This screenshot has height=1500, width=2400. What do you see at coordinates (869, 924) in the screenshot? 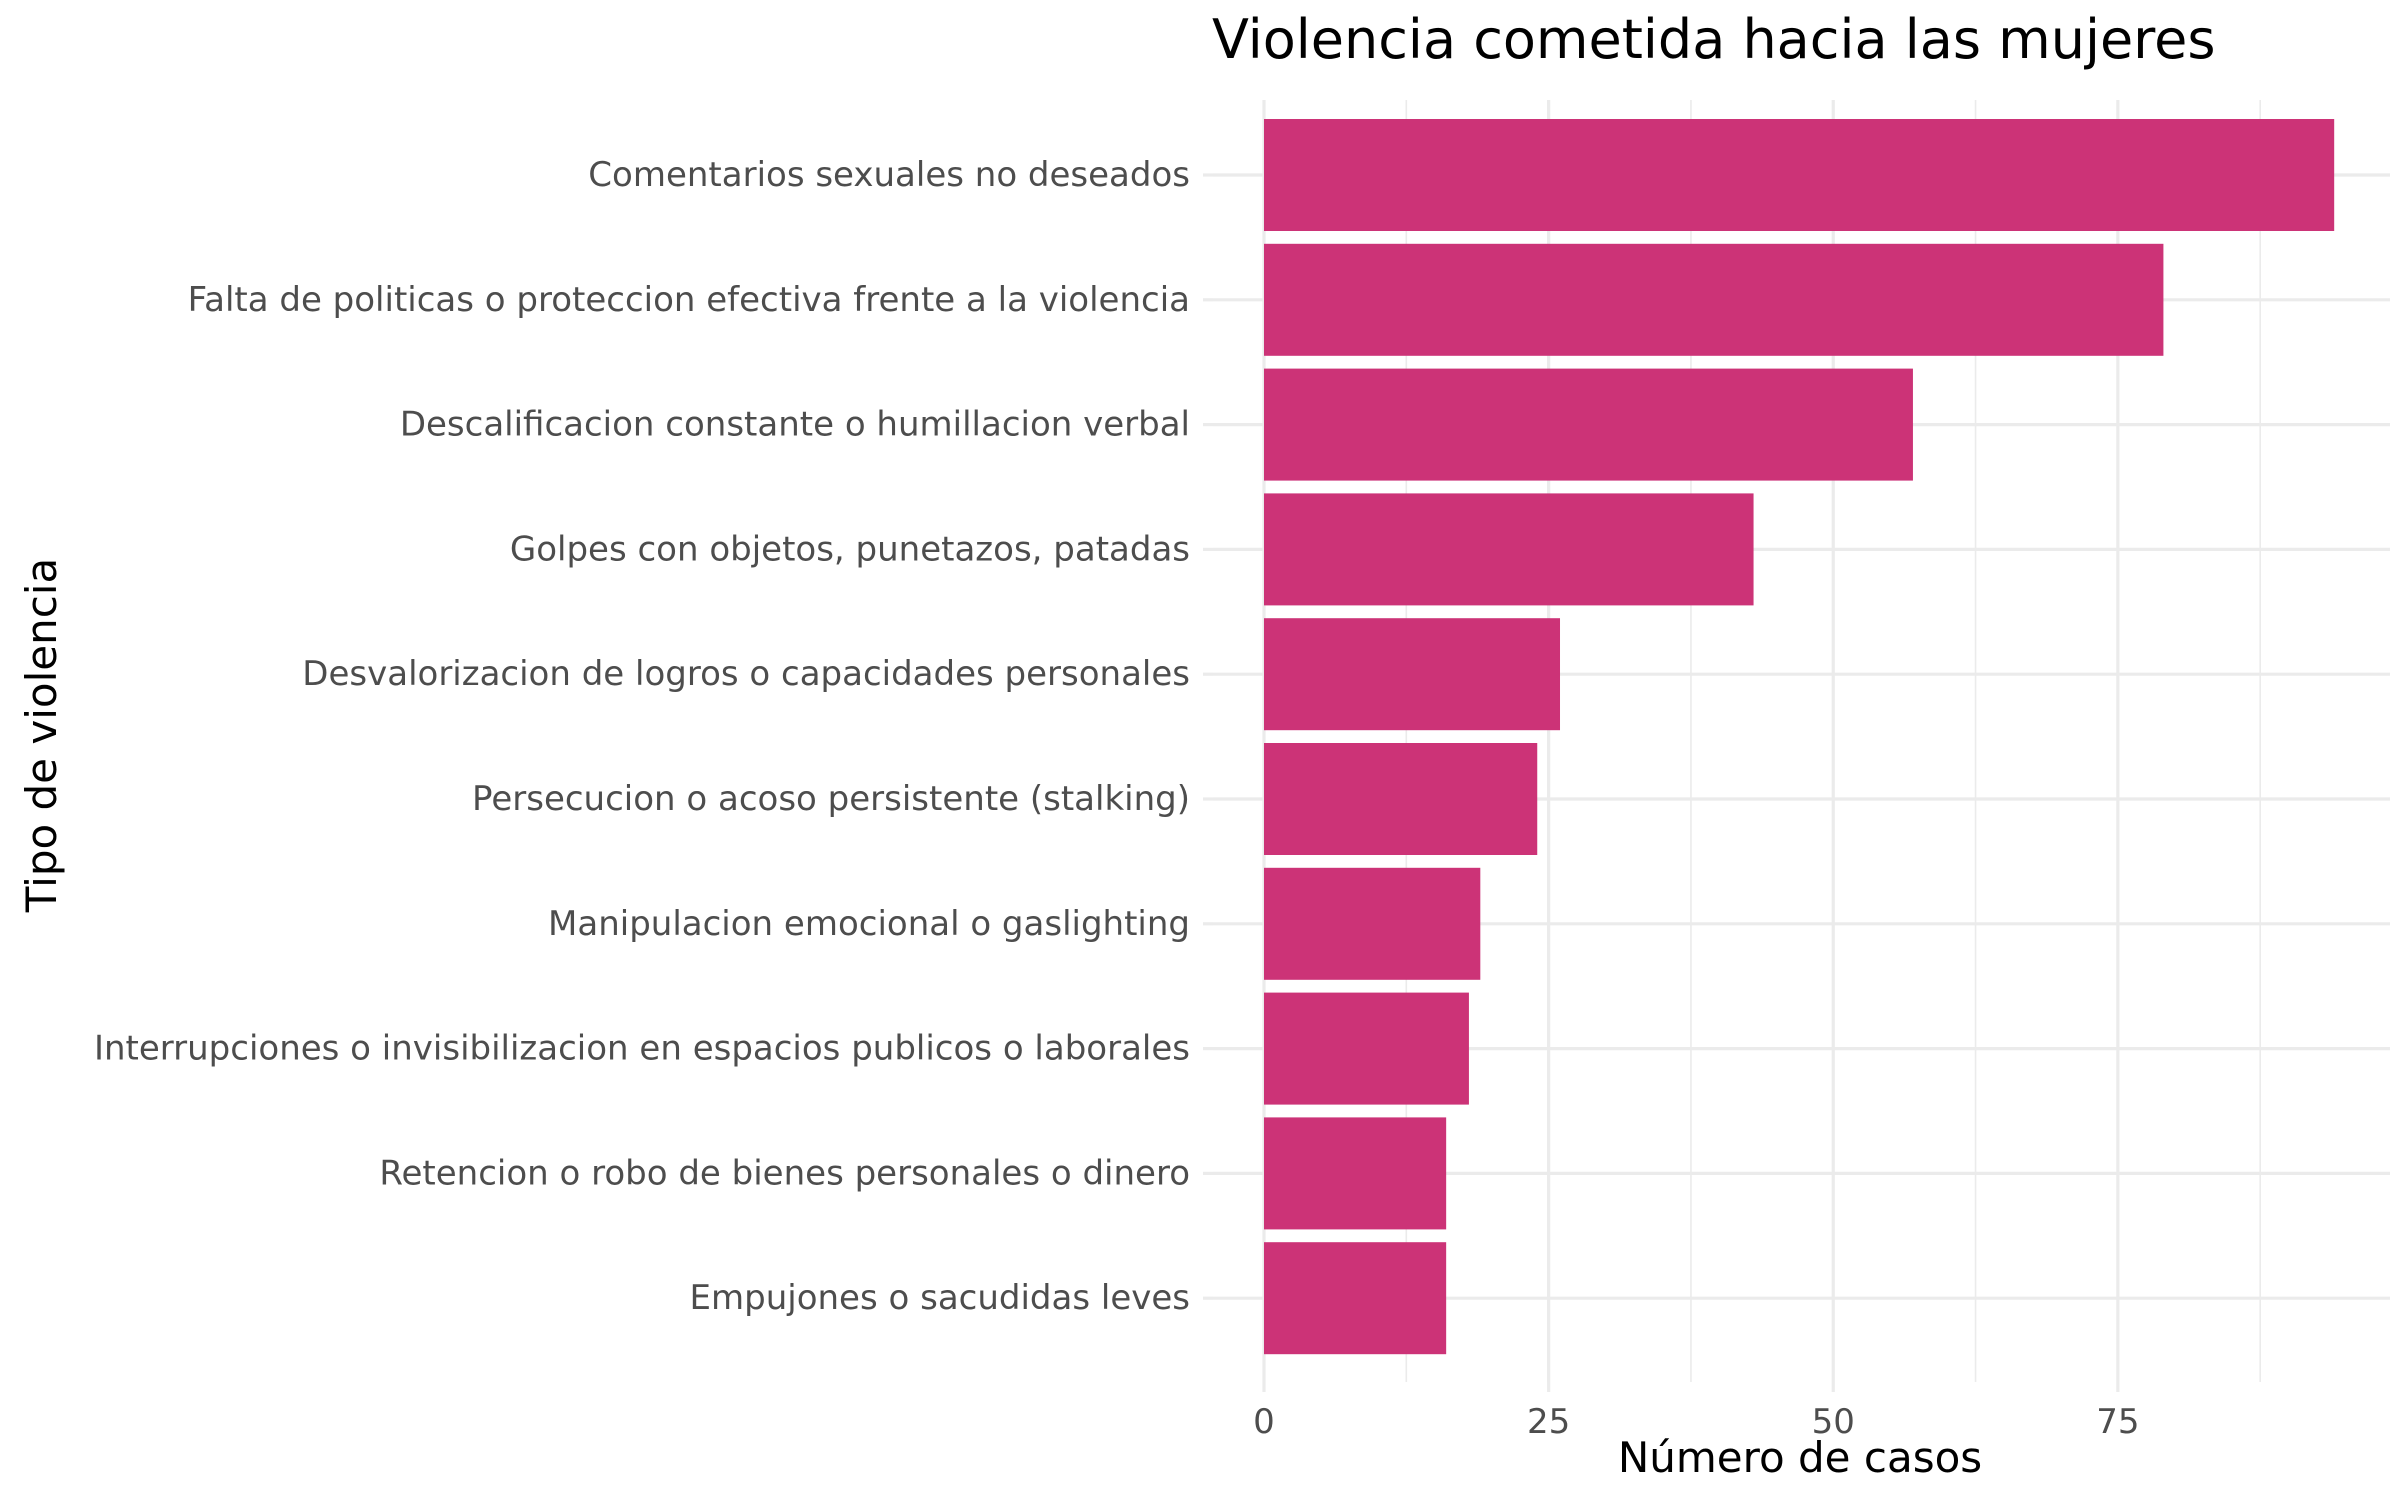
I see `y-tick-label: Manipulacion emocional o gaslighting` at bounding box center [869, 924].